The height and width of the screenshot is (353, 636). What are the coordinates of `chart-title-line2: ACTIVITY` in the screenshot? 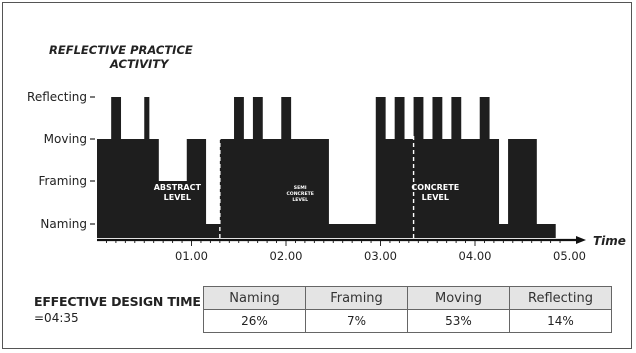 It's located at (139, 64).